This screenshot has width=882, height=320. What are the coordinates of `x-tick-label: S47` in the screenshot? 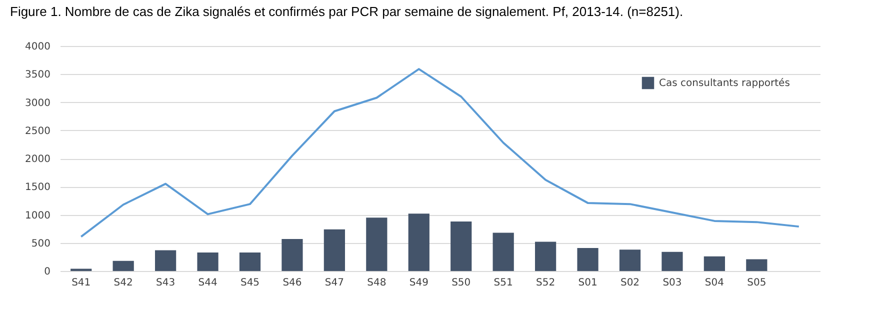 It's located at (334, 283).